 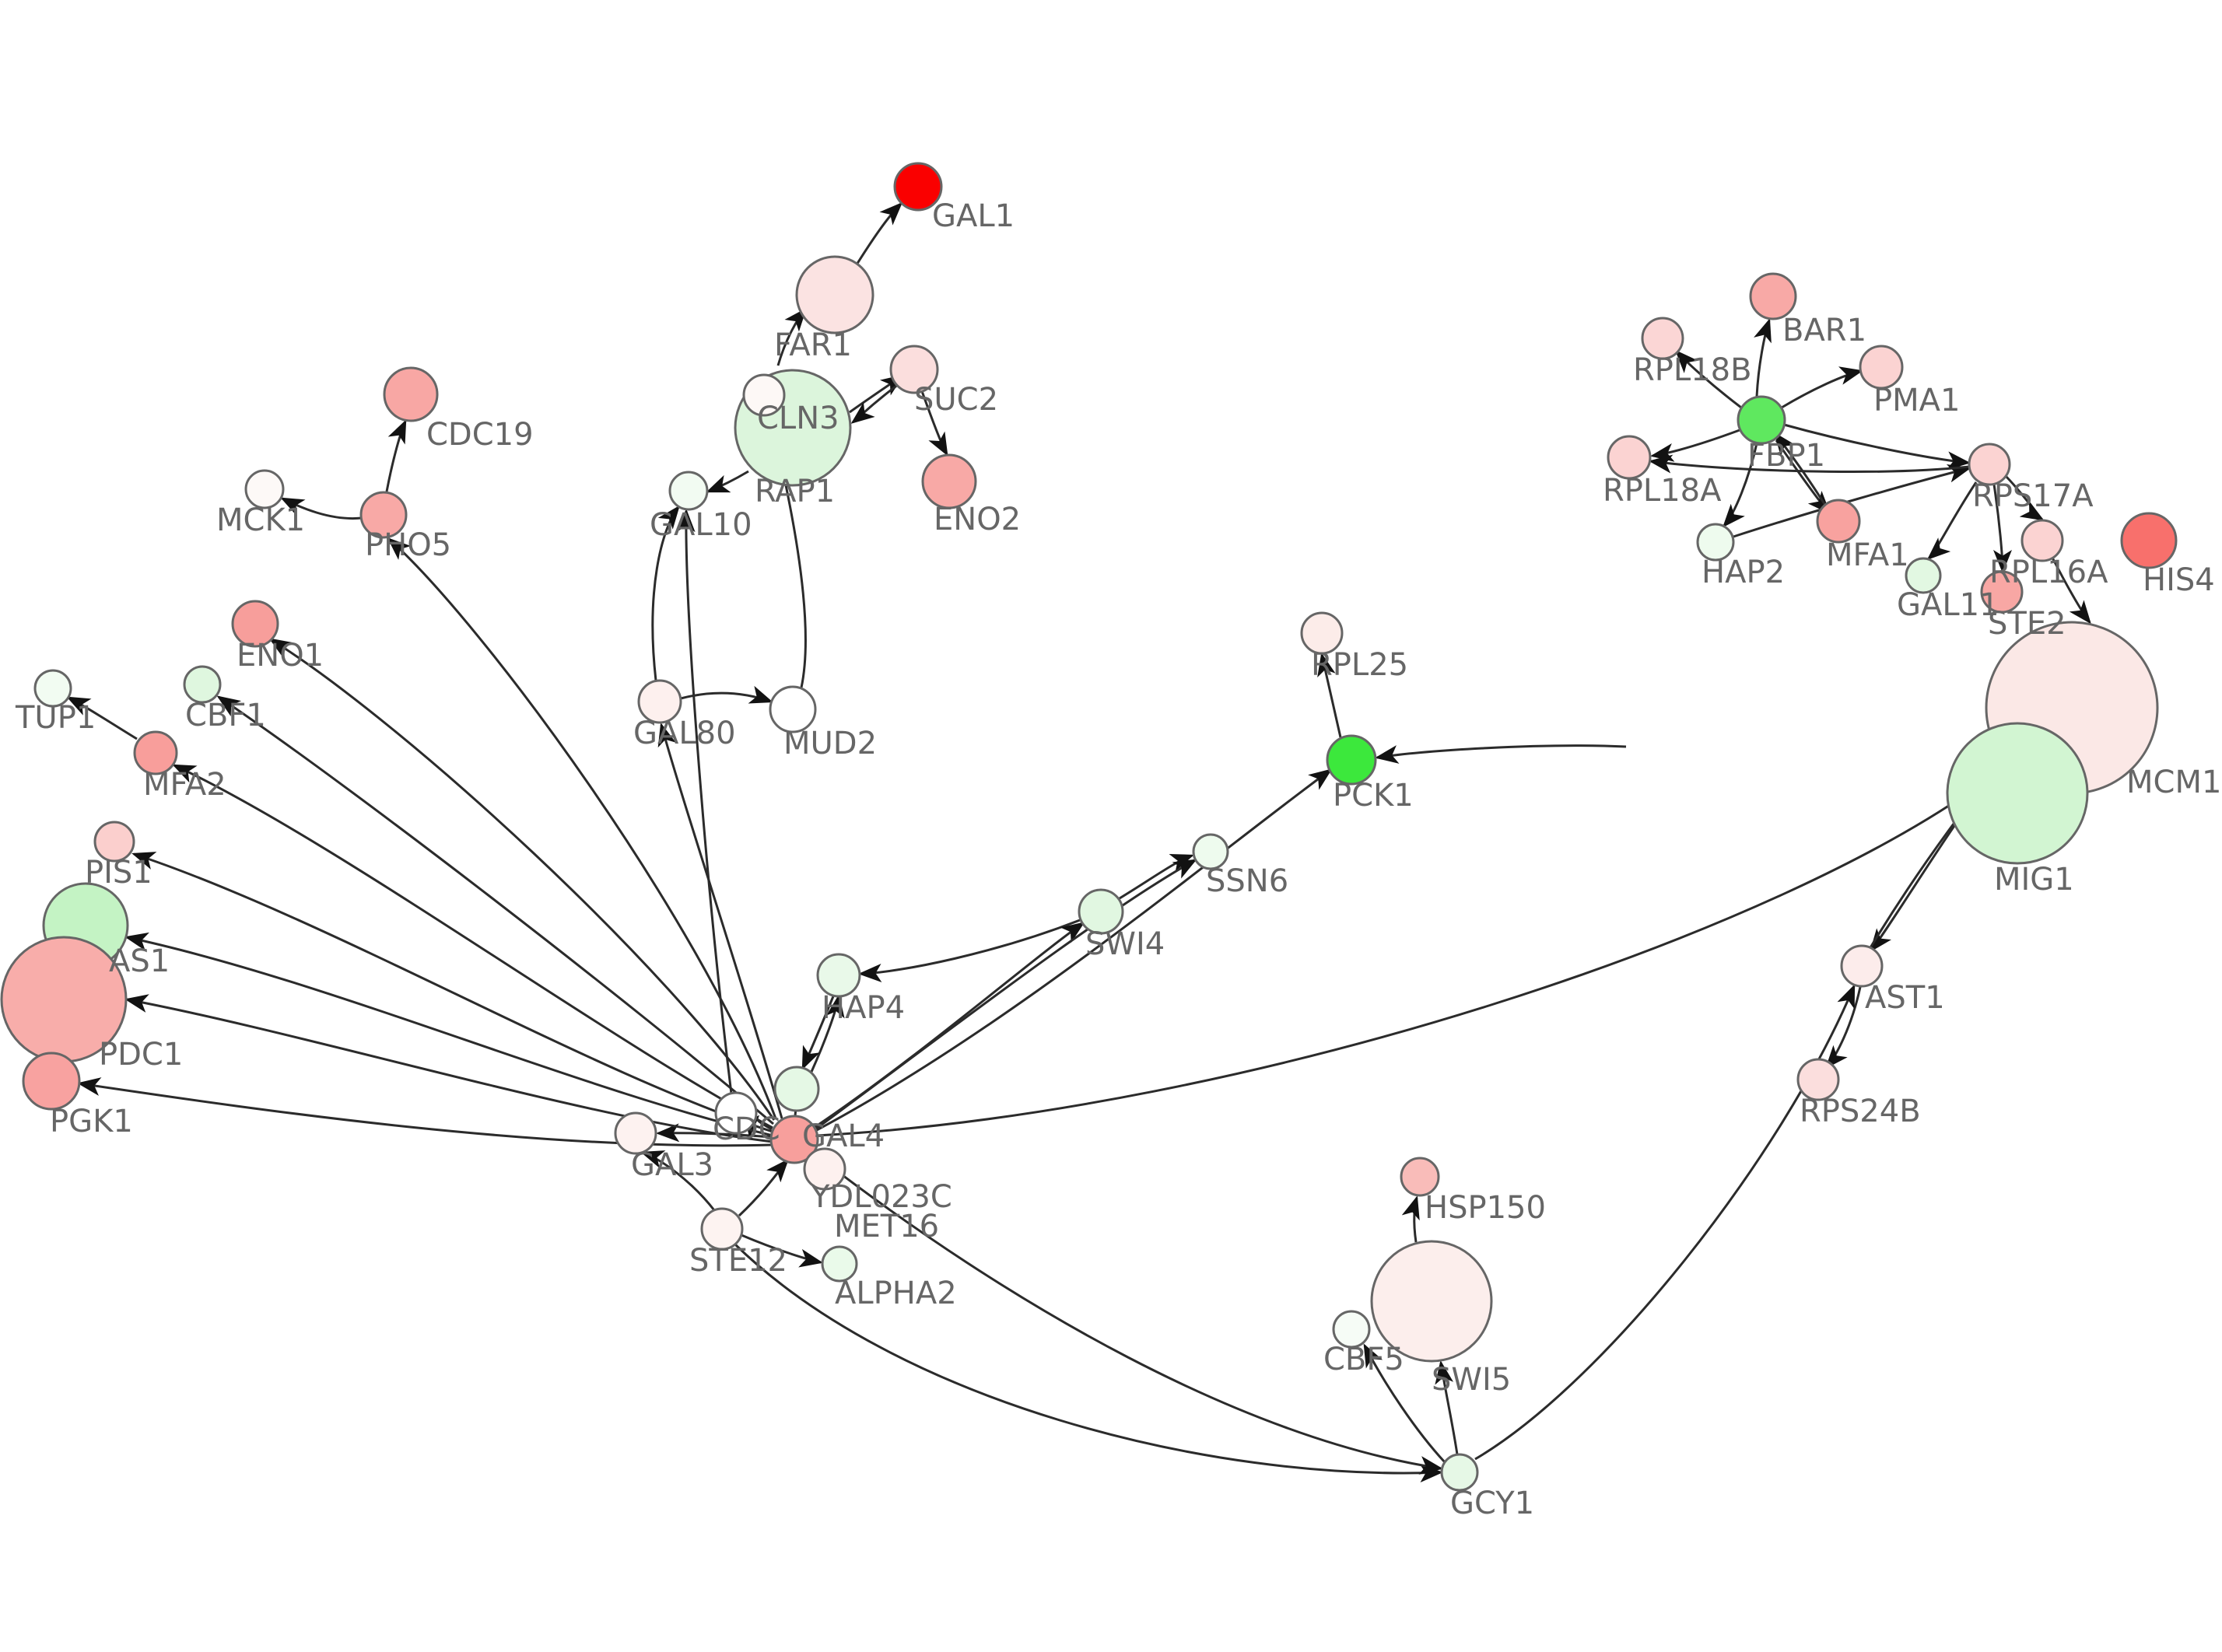 What do you see at coordinates (1410, 1219) in the screenshot?
I see `edge-SWI5-to-HSP150` at bounding box center [1410, 1219].